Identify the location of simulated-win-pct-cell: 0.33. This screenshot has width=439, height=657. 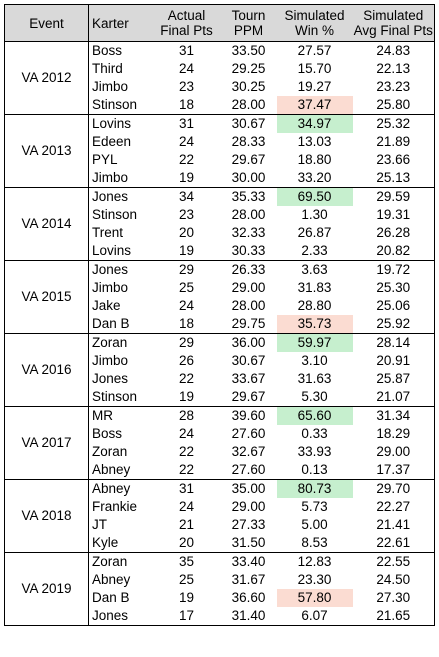
(314, 433).